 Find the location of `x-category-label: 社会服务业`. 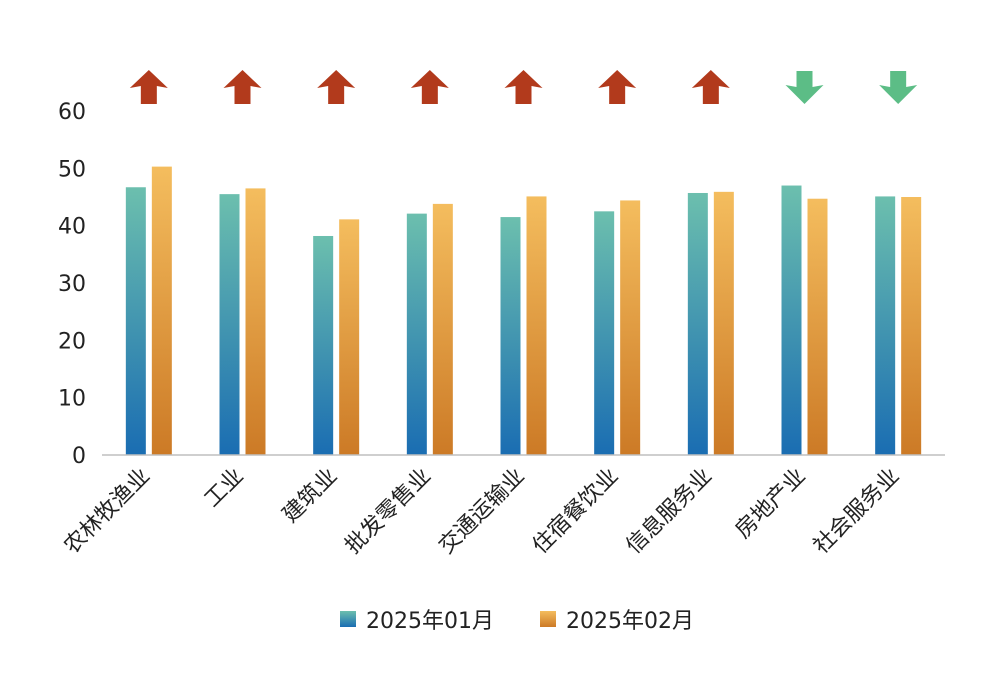

x-category-label: 社会服务业 is located at coordinates (856, 511).